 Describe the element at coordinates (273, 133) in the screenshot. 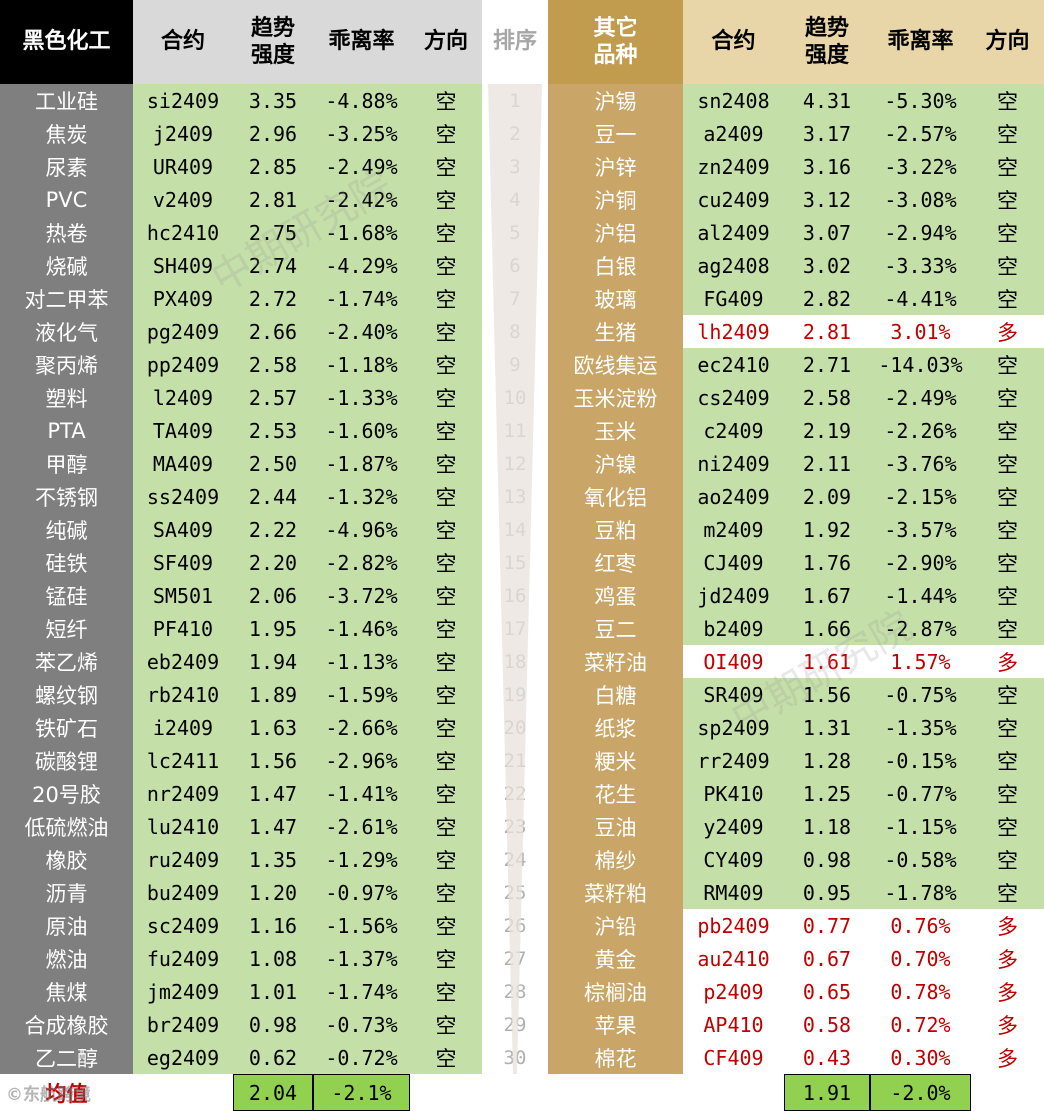

I see `left-row-strength: 2.96` at that location.